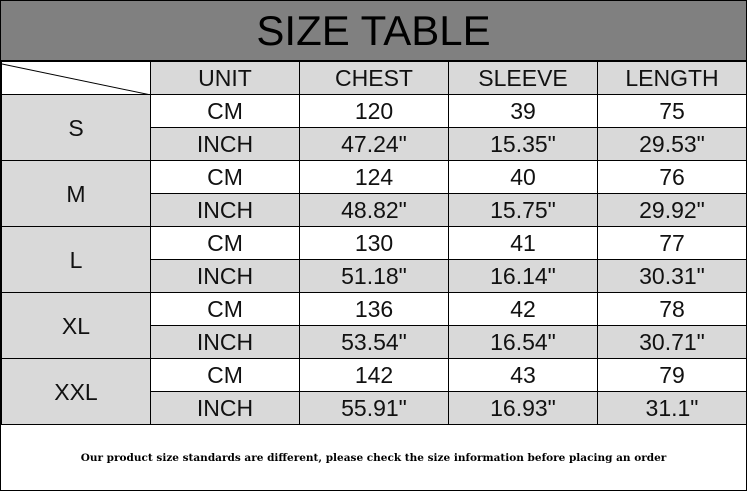 This screenshot has width=747, height=491. Describe the element at coordinates (671, 375) in the screenshot. I see `length-cell: 79` at that location.